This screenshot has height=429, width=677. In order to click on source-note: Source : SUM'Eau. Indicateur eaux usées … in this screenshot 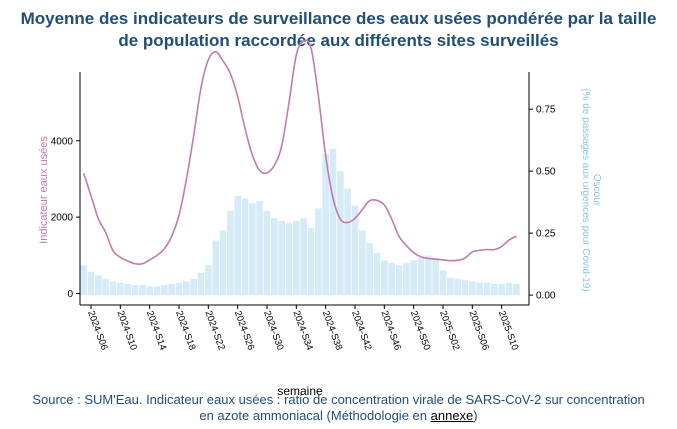, I will do `click(338, 408)`.